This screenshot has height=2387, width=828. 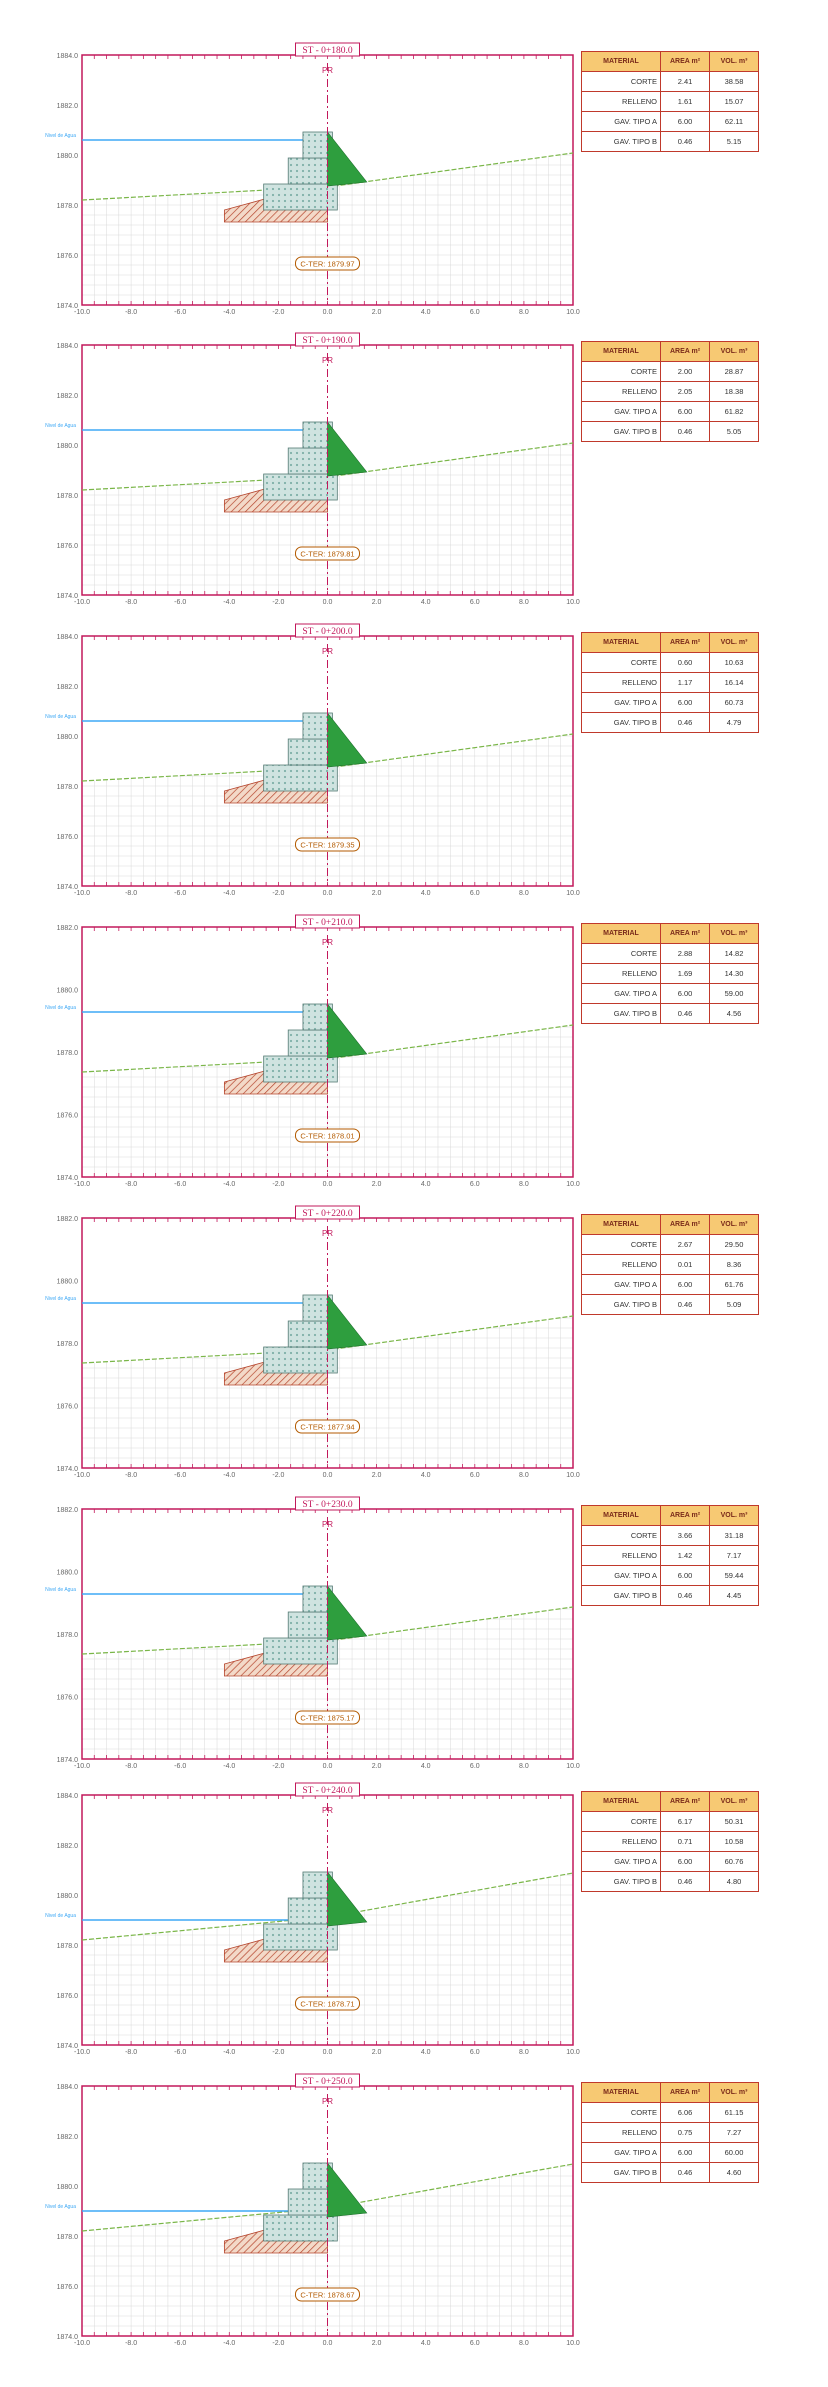 I want to click on section-title: ST - 0+180.0, so click(x=327, y=51).